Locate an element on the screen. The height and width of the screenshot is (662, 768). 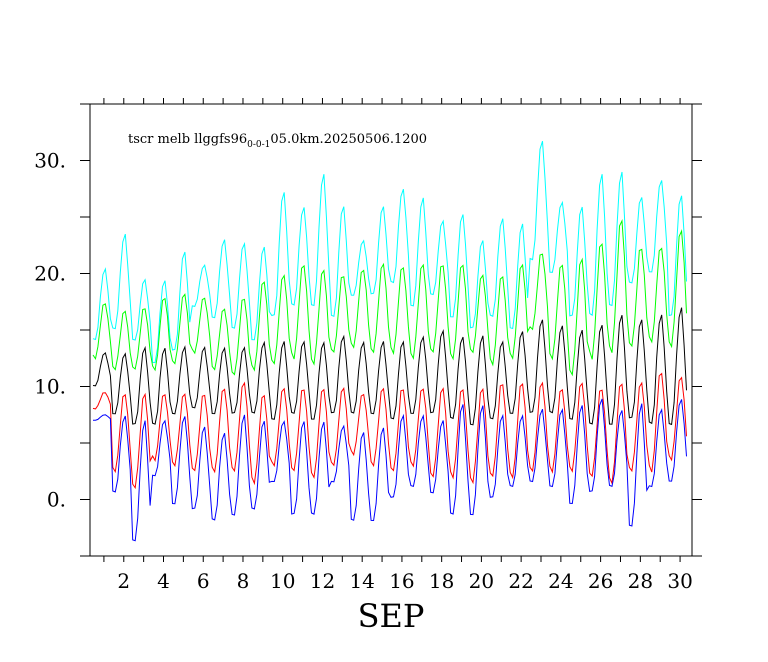
x-tick-label: 20 is located at coordinates (481, 581).